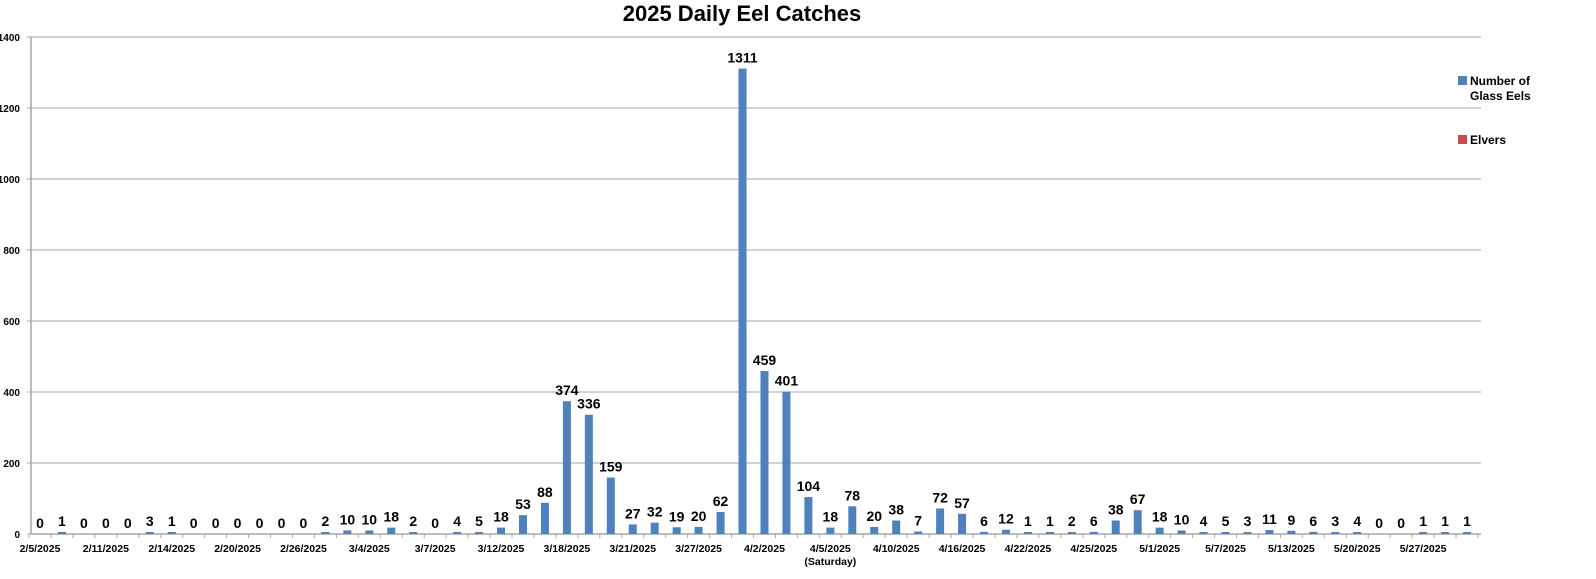 Image resolution: width=1596 pixels, height=579 pixels. I want to click on bar-value-label: 7, so click(918, 521).